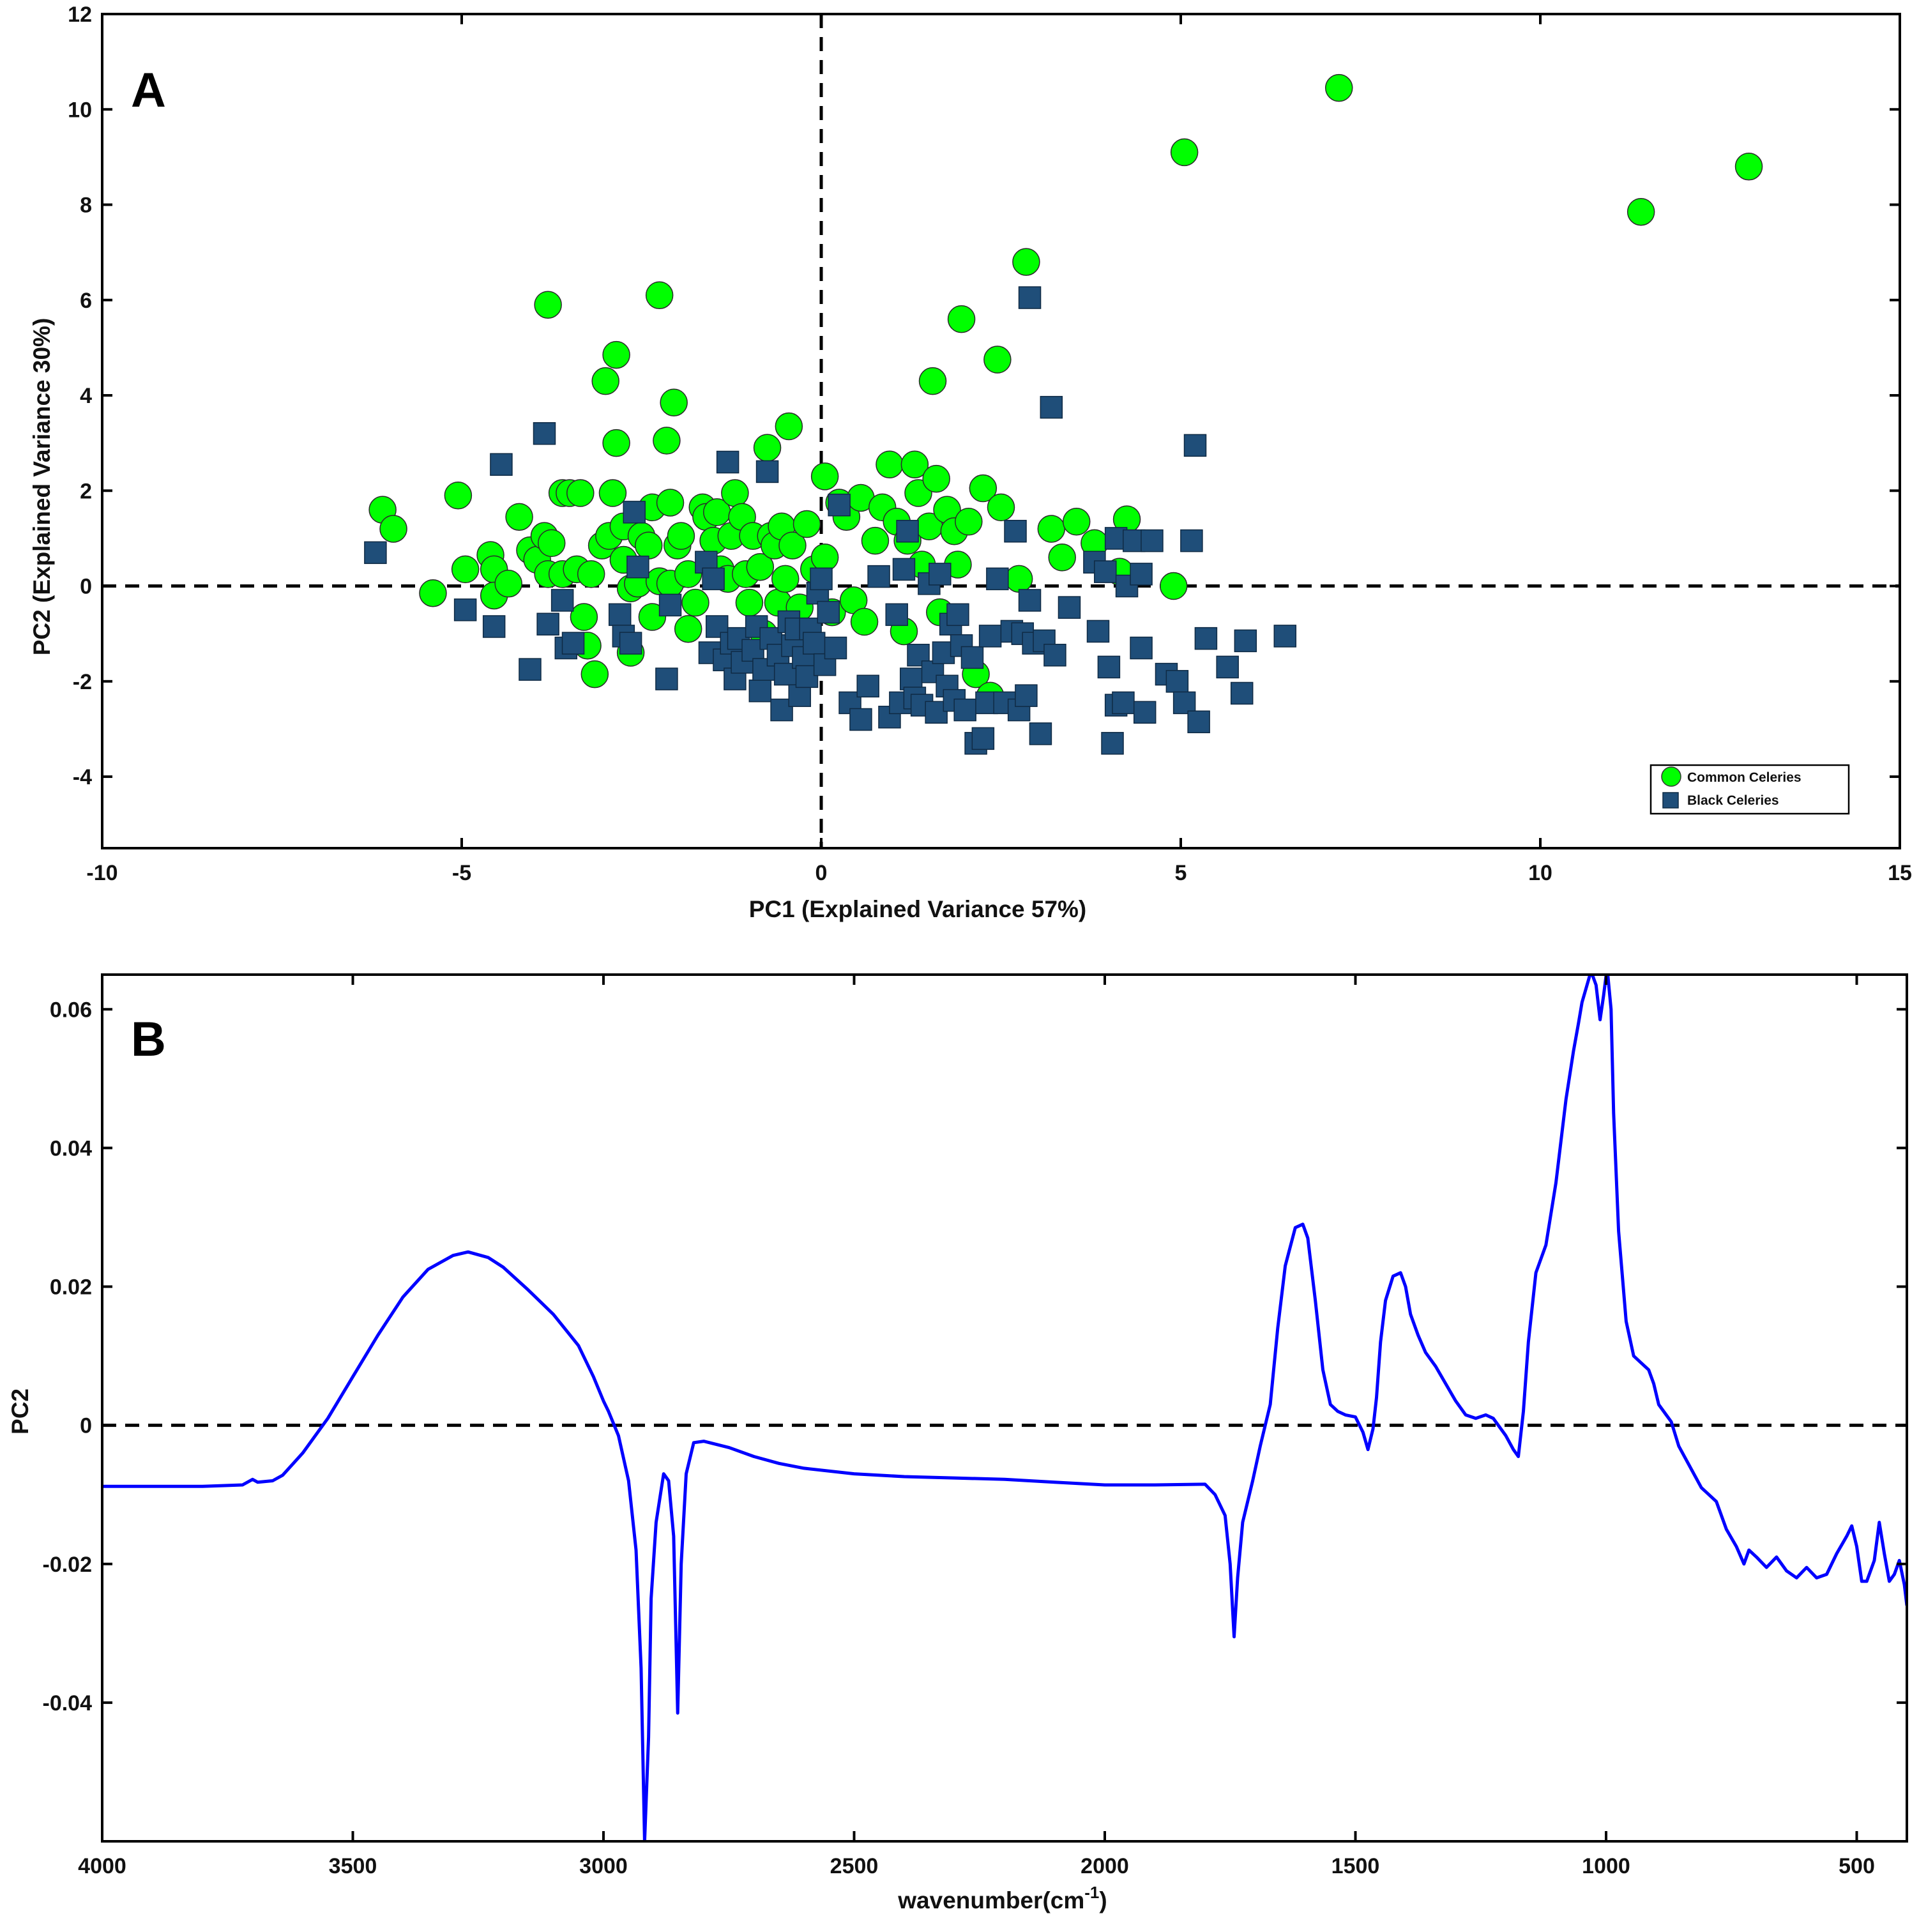  What do you see at coordinates (1355, 1866) in the screenshot?
I see `x-tick-label: 1500` at bounding box center [1355, 1866].